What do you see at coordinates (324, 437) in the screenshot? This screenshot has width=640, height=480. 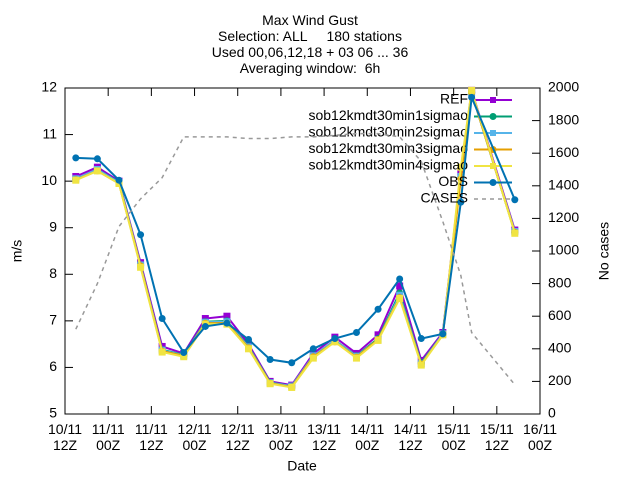 I see `x-tick-label: 13/11 12Z` at bounding box center [324, 437].